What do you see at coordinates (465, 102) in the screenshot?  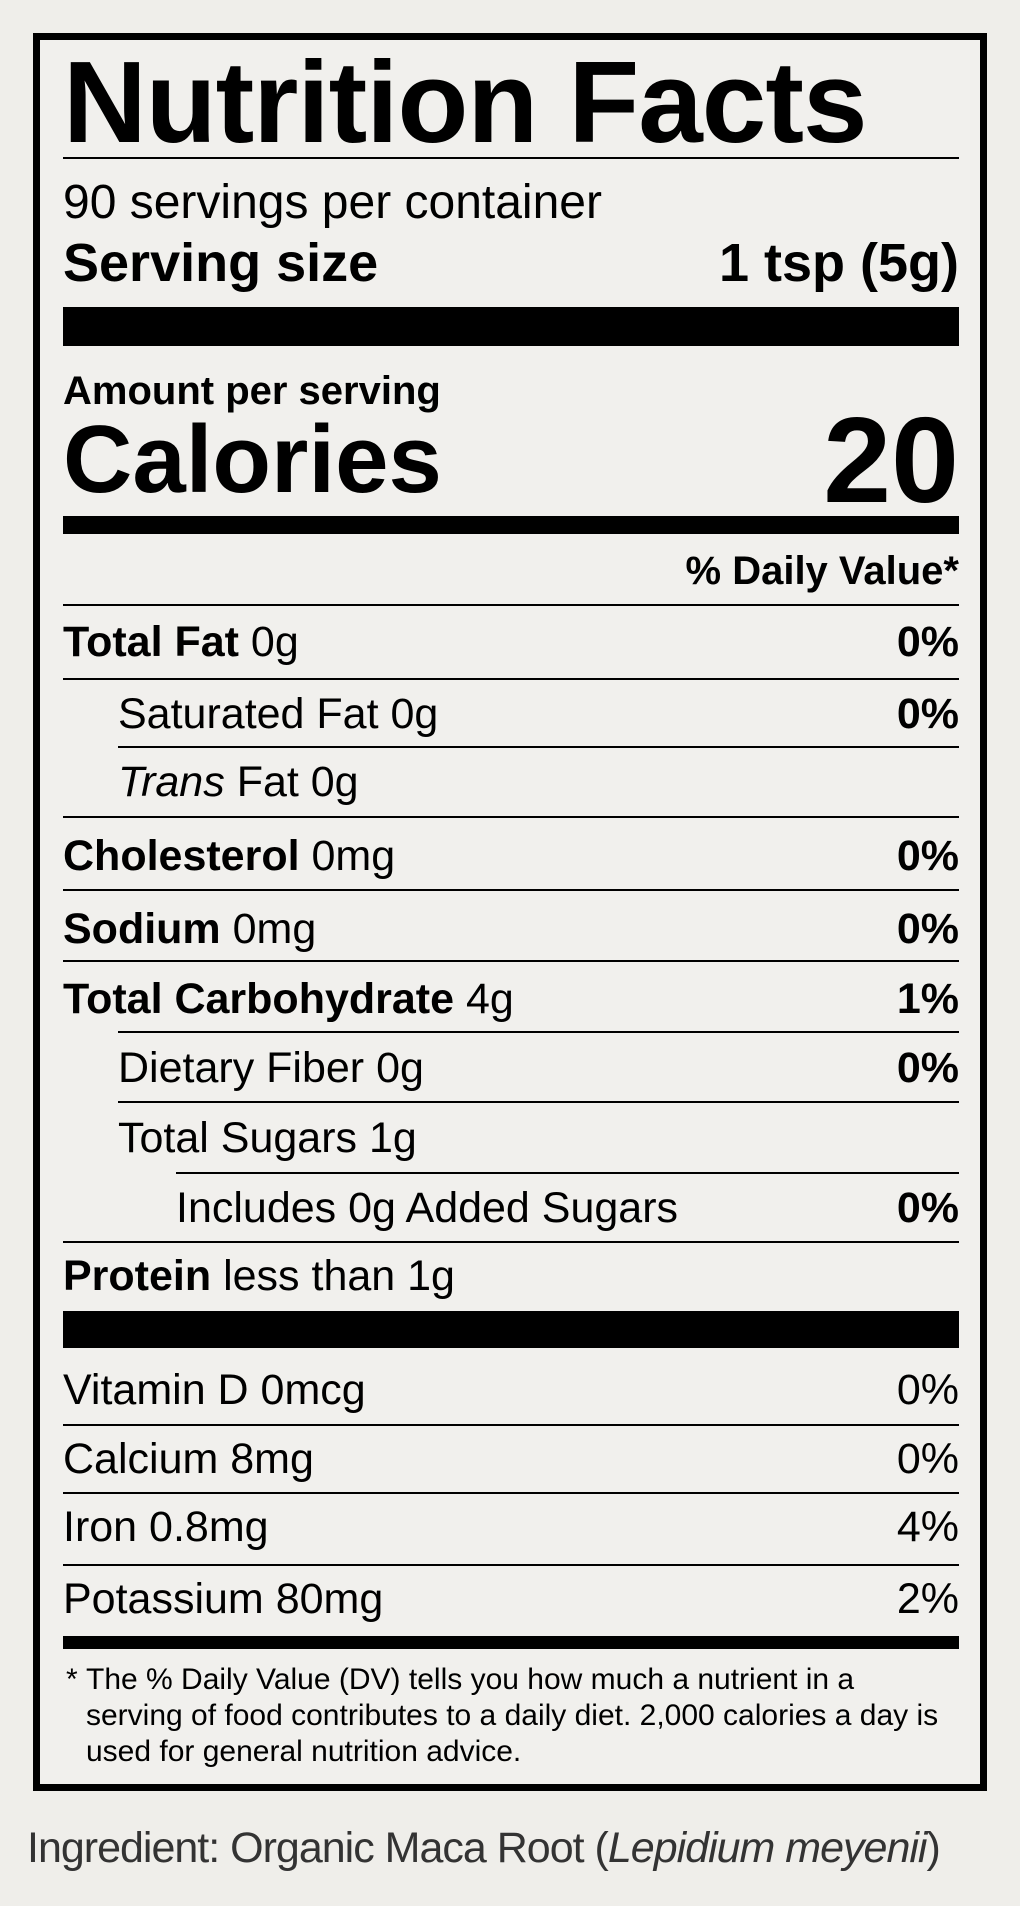 I see `title: Nutrition Facts` at bounding box center [465, 102].